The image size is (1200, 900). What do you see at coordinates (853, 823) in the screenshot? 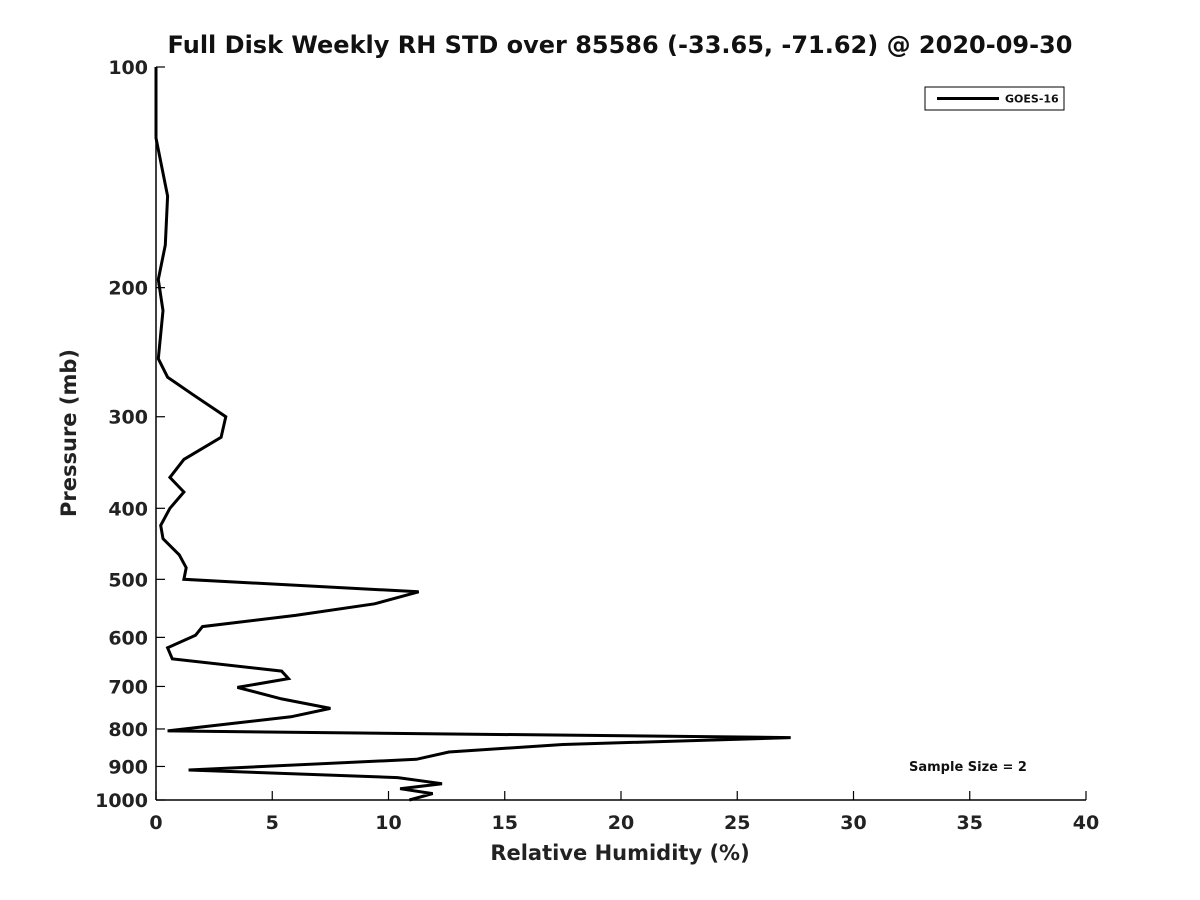
I see `x-tick-label: 30` at bounding box center [853, 823].